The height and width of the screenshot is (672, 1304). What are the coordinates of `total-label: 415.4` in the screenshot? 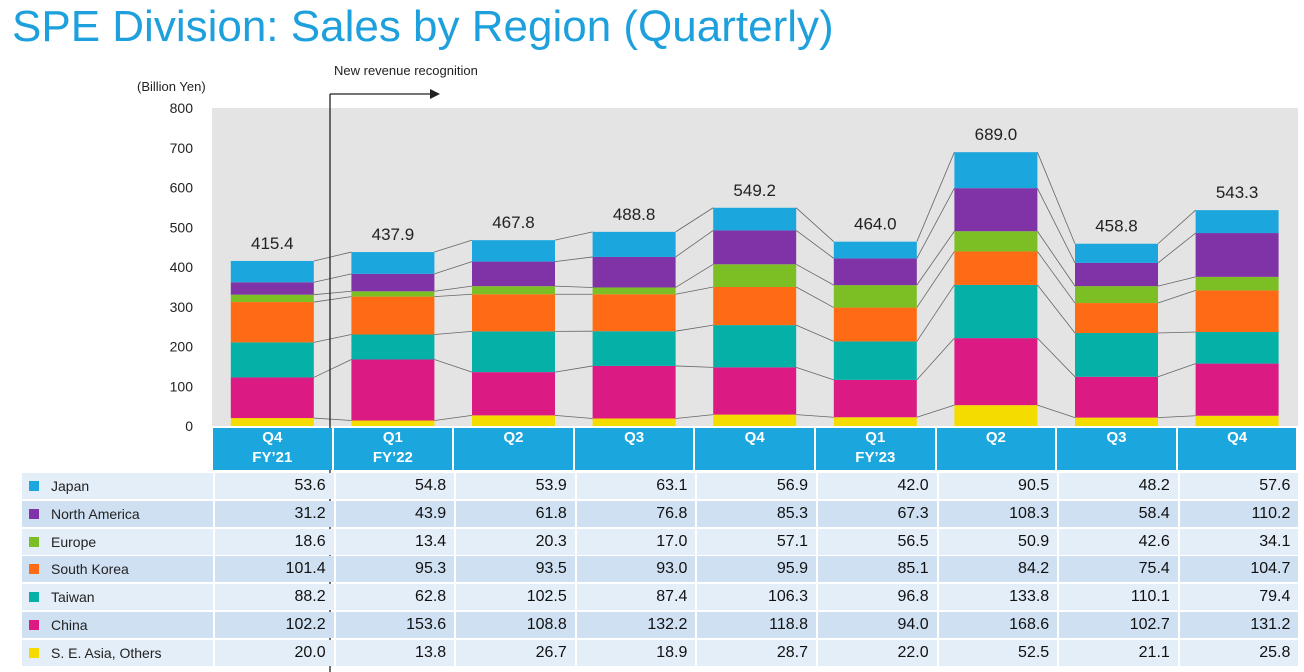 It's located at (272, 243).